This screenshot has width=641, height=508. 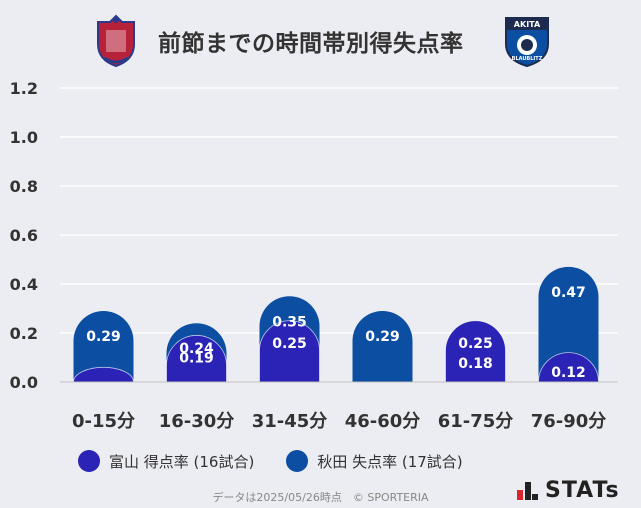 I want to click on x-tick-label: 31-45分, so click(x=290, y=421).